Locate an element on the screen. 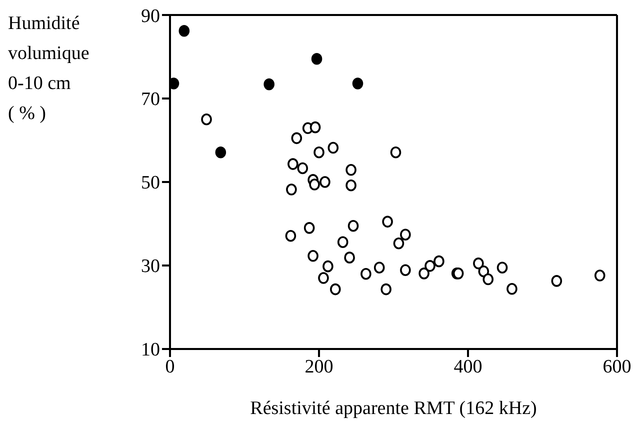 This screenshot has width=638, height=434. y-axis-title: Humidité volumique 0-10 cm ( % ) is located at coordinates (49, 68).